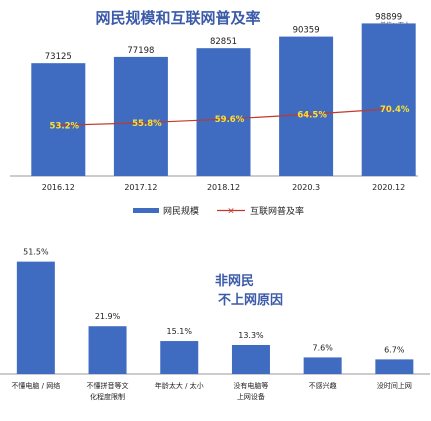 This screenshot has width=431, height=421. What do you see at coordinates (107, 396) in the screenshot?
I see `reason-tick-label: 化程度限制` at bounding box center [107, 396].